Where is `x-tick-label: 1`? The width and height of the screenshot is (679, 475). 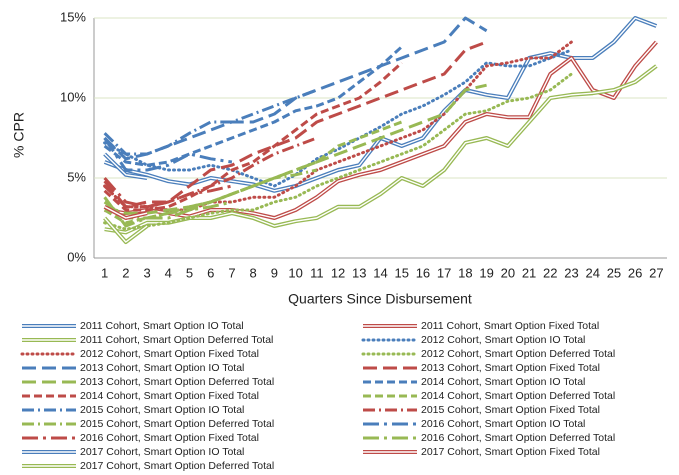 x-tick-label: 1 is located at coordinates (104, 272).